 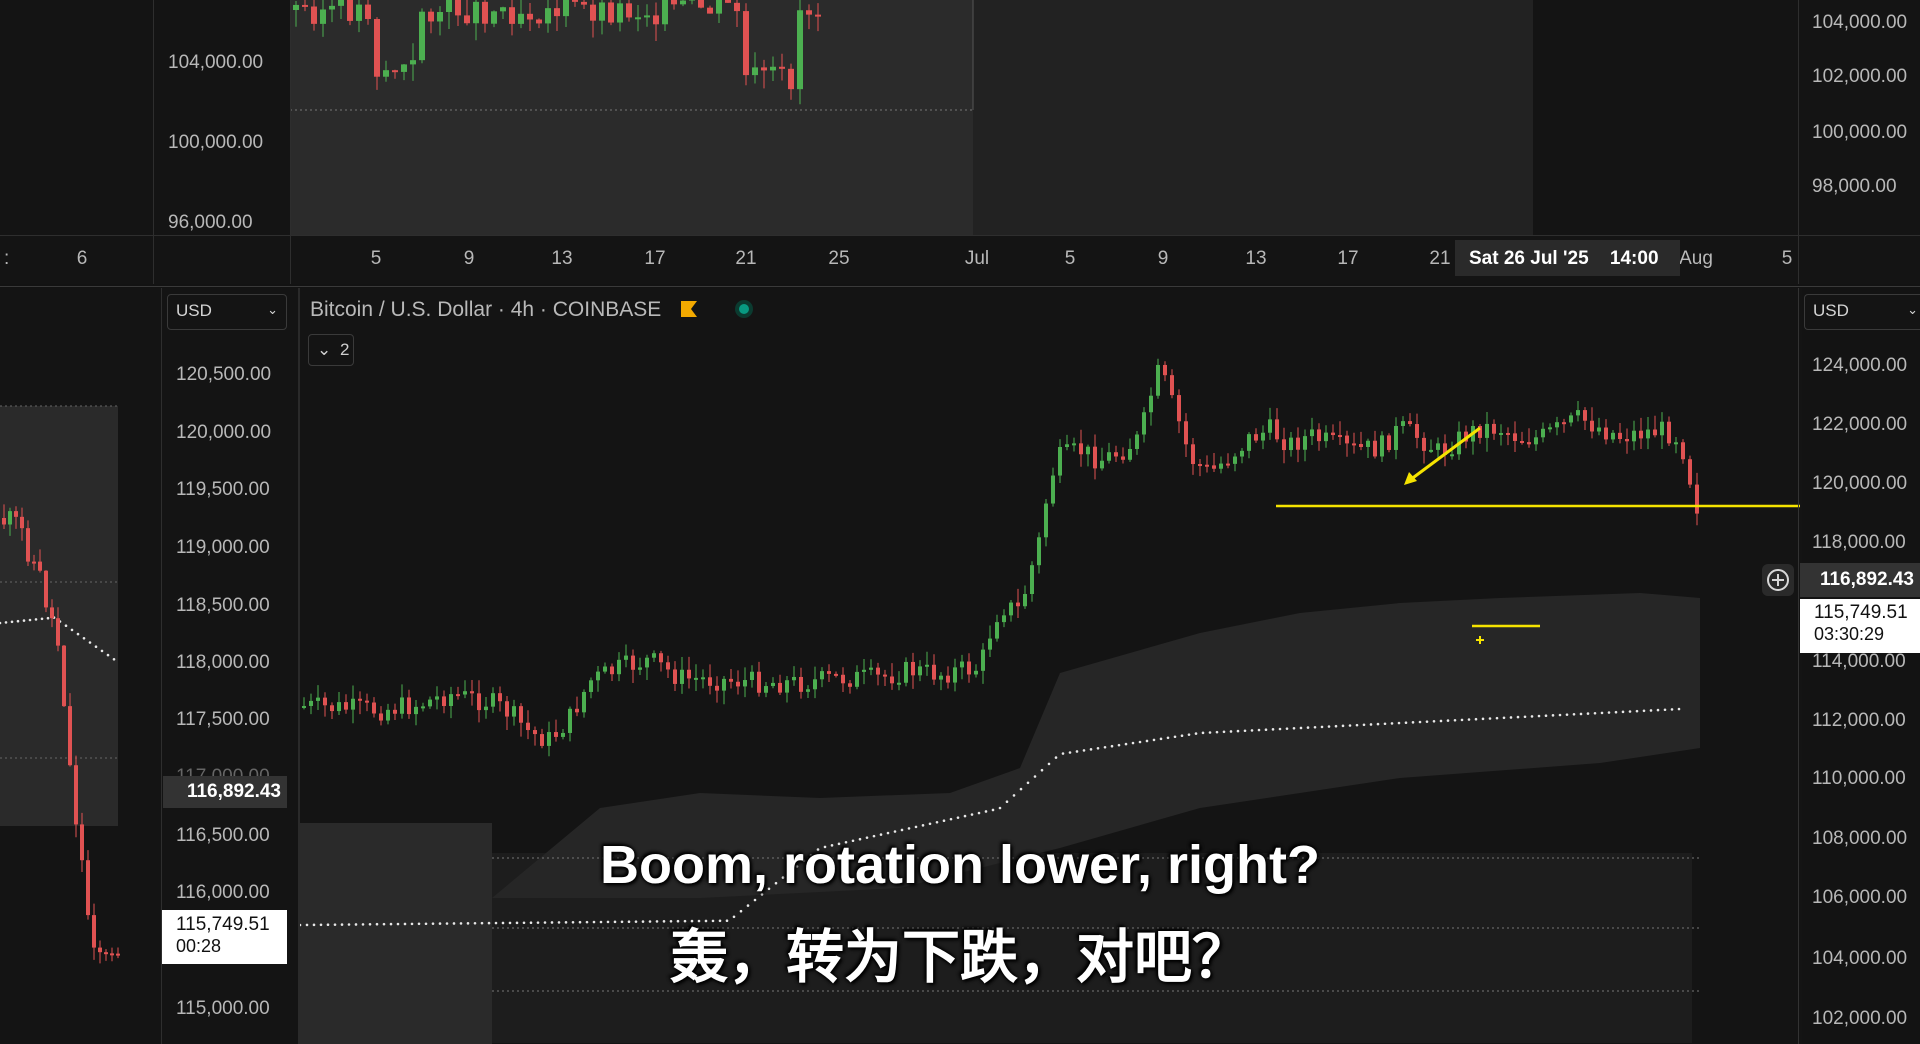 I want to click on date-label: 17, so click(x=1348, y=258).